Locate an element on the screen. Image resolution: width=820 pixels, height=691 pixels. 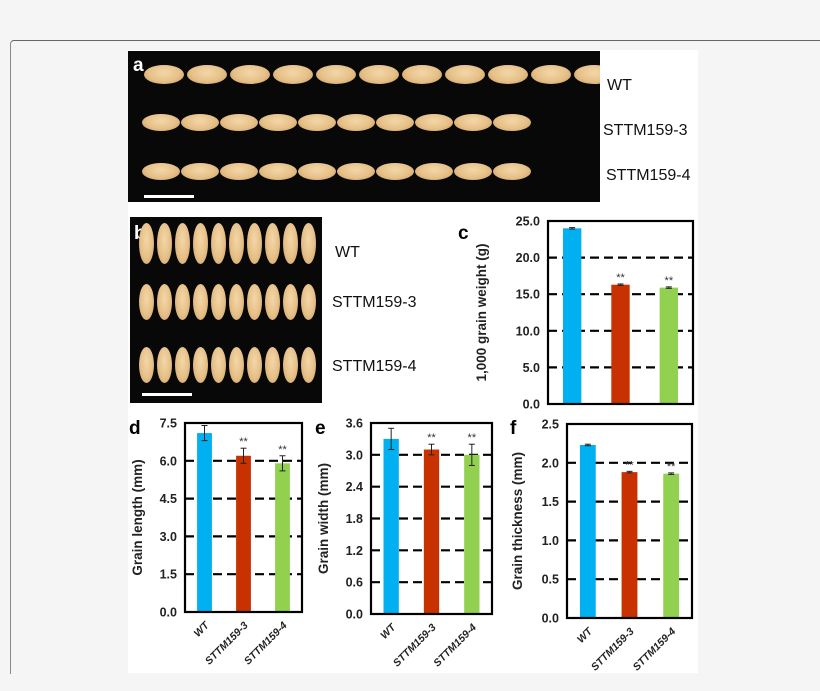
row-label-a-sttm159-4: STTM159-4 is located at coordinates (648, 175).